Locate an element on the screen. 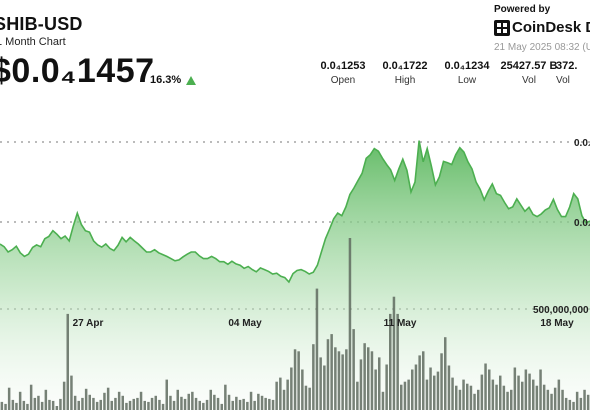 This screenshot has width=590, height=410. stat-high-value: 0.0₄1722 is located at coordinates (405, 66).